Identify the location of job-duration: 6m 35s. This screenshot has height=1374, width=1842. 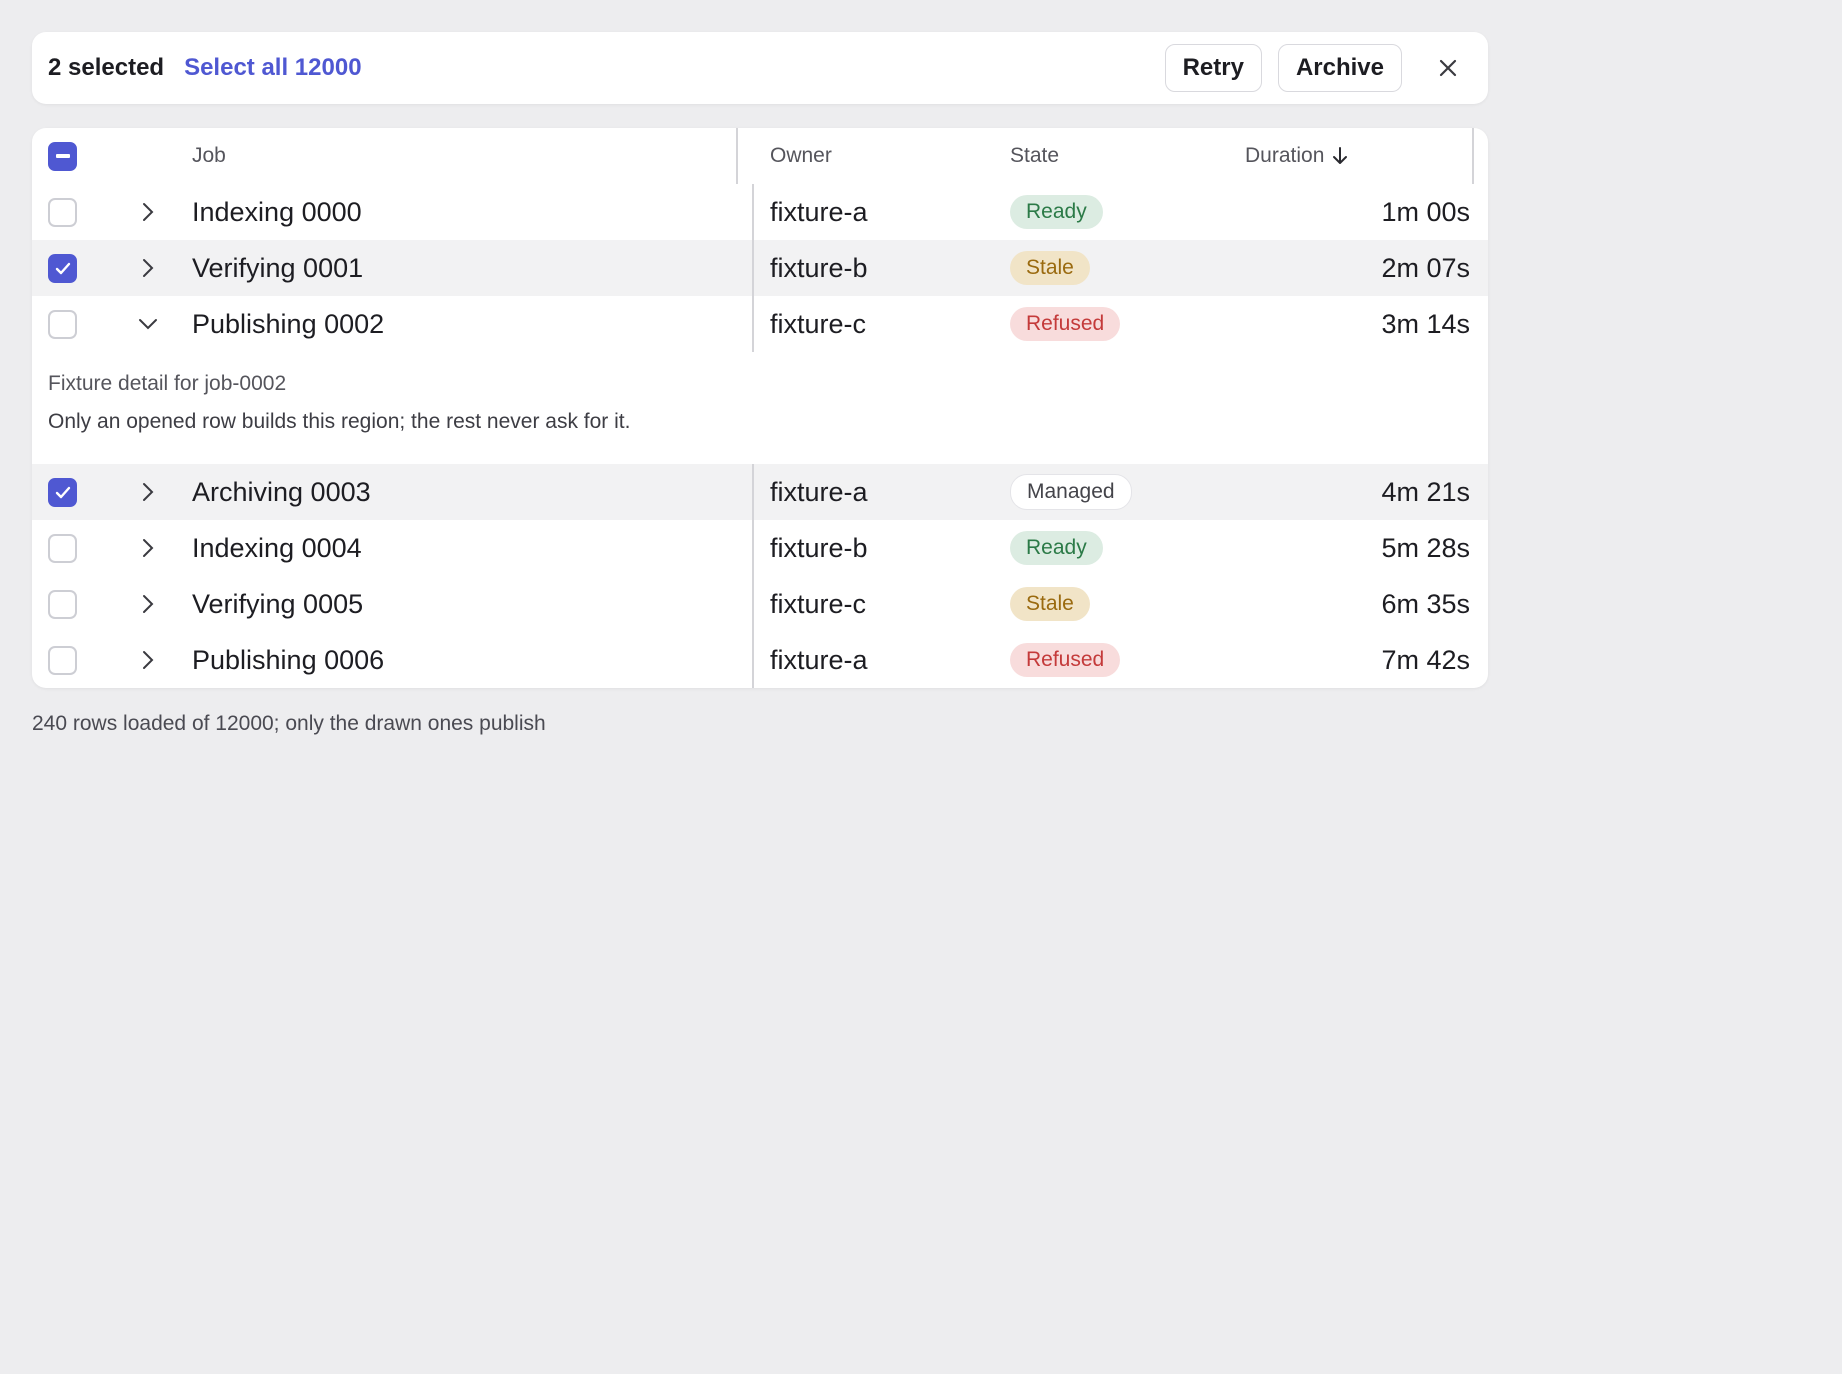
(1425, 603).